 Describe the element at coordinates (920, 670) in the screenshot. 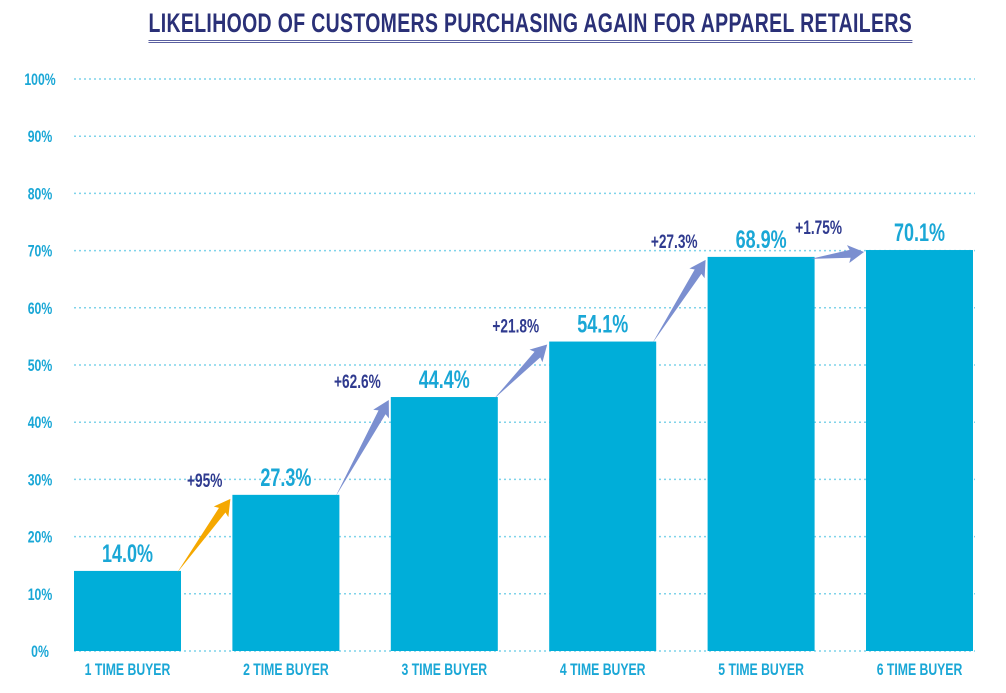

I see `x-tick-label: 6 TIME BUYER` at that location.